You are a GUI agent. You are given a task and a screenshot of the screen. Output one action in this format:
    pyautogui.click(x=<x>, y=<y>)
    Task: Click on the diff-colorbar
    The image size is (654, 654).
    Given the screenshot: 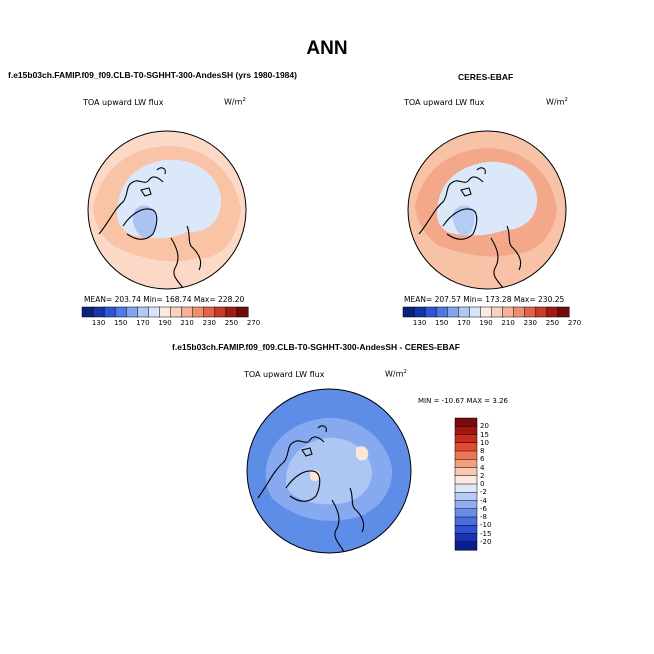 What is the action you would take?
    pyautogui.click(x=466, y=484)
    